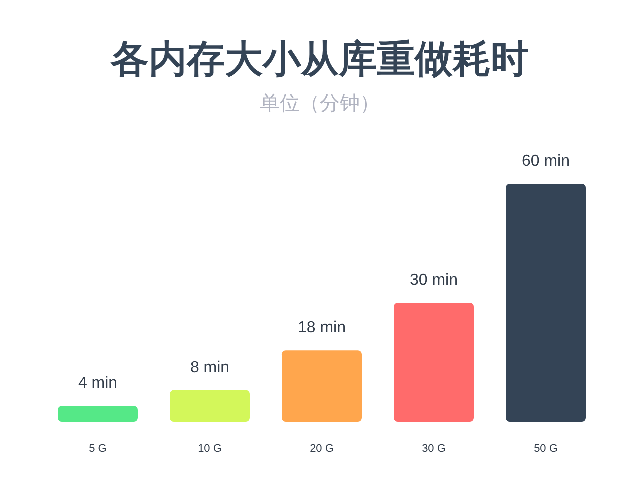  I want to click on x-tick-label: 5 G, so click(98, 449).